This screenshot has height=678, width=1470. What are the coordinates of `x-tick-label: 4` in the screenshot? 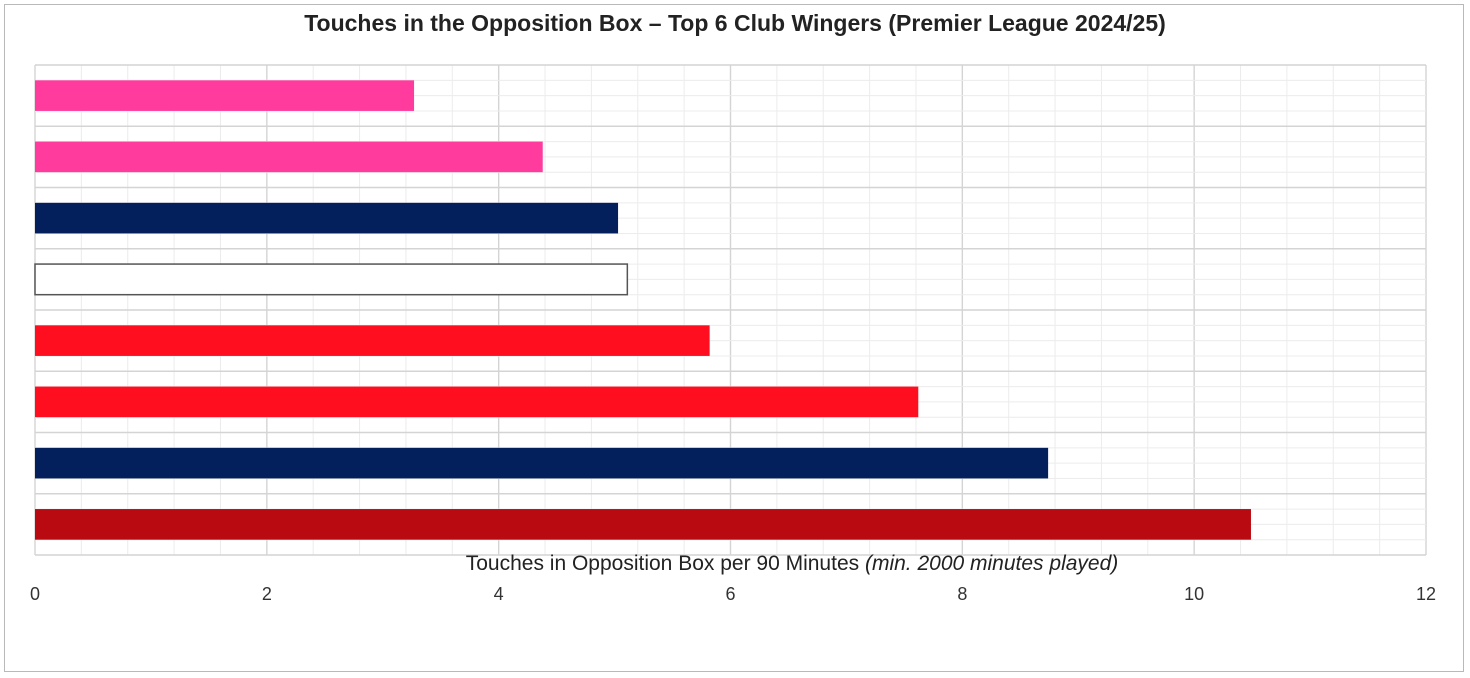 It's located at (499, 594).